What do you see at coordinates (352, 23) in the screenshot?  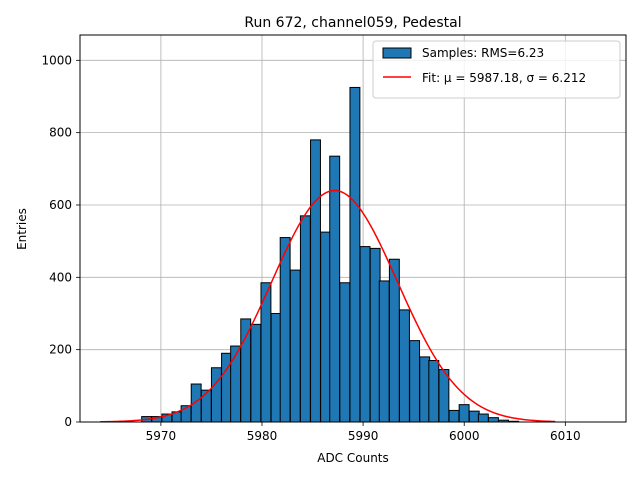 I see `chart-title: Run 672, channel059, Pedestal` at bounding box center [352, 23].